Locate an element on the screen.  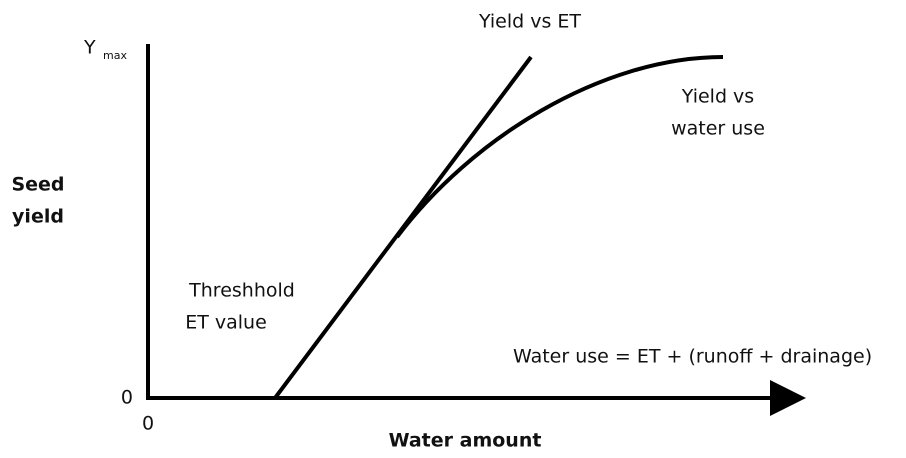
curve-label: Yield vs ET is located at coordinates (529, 22).